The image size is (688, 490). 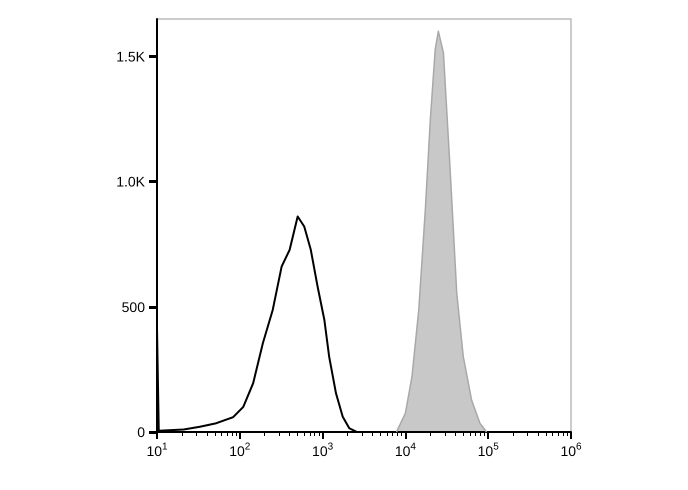 What do you see at coordinates (134, 306) in the screenshot?
I see `y-tick-label: 500` at bounding box center [134, 306].